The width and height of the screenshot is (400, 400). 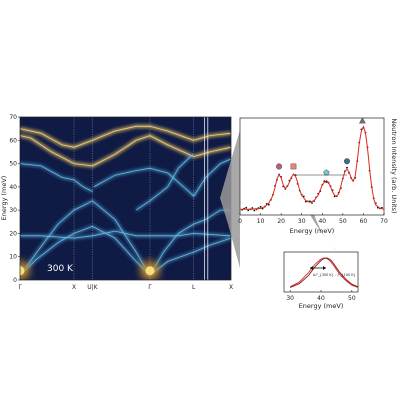 What do you see at coordinates (312, 231) in the screenshot?
I see `spectrum-x-title: Energy (meV)` at bounding box center [312, 231].